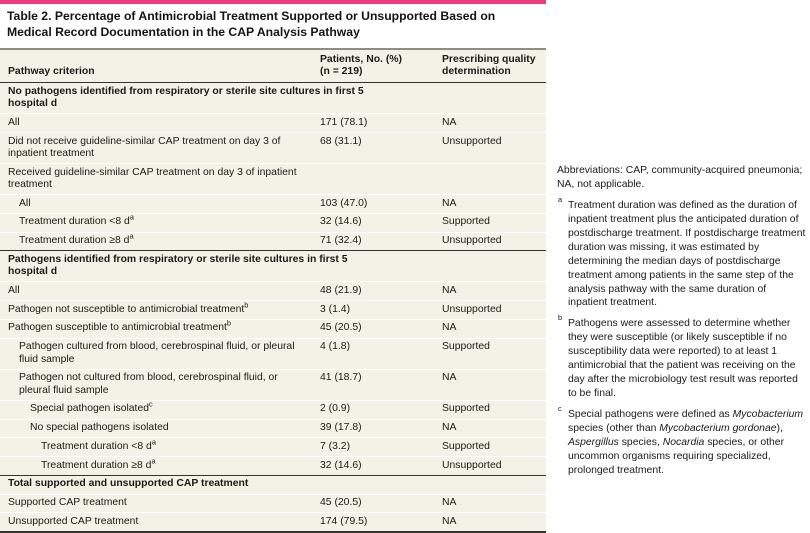 This screenshot has width=810, height=533. I want to click on patients-value-cell: 174 (79.5), so click(344, 521).